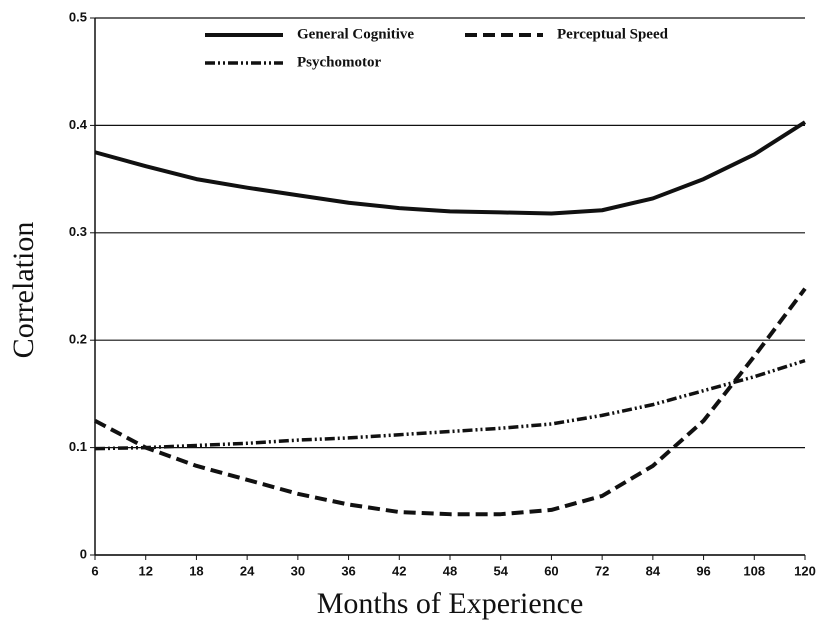  Describe the element at coordinates (78, 339) in the screenshot. I see `y-tick-label: 0.2` at that location.